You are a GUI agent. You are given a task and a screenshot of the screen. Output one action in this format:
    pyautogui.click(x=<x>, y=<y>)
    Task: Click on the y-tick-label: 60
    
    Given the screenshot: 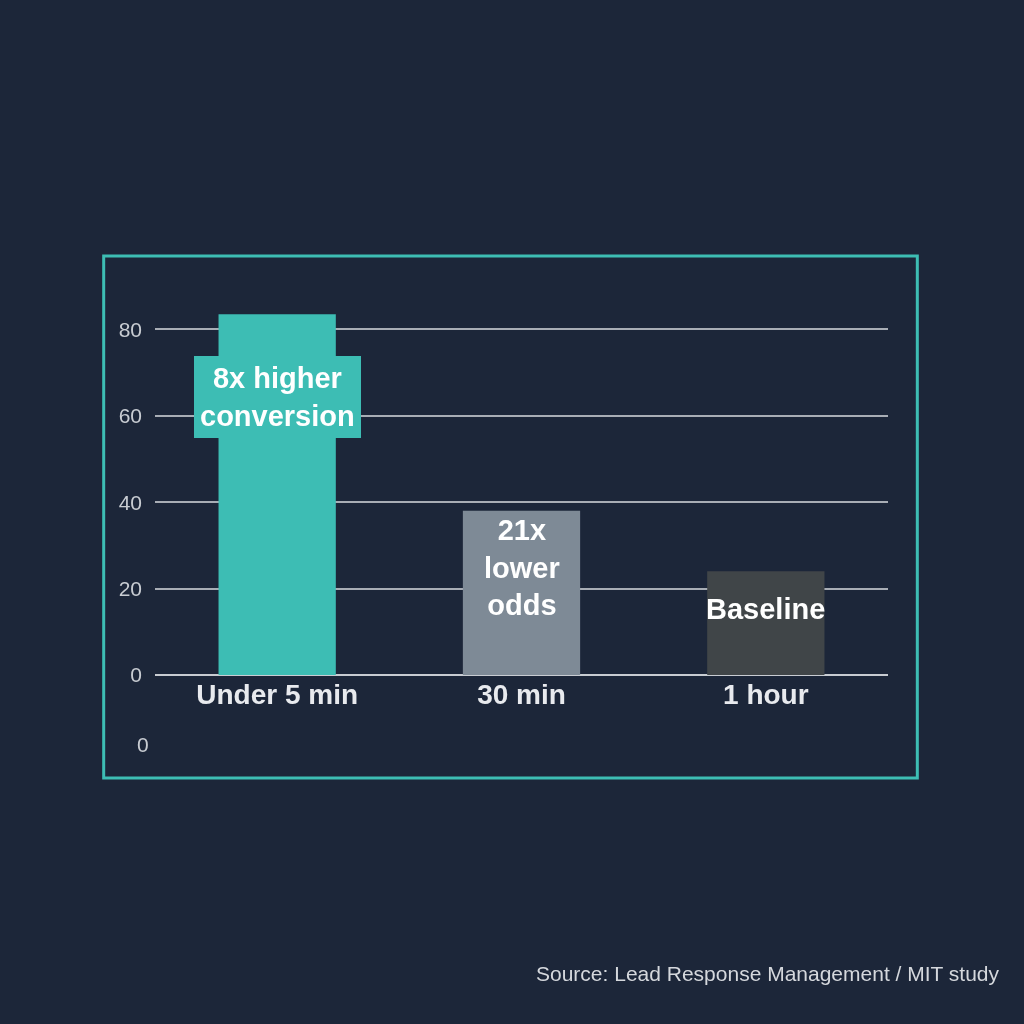 What is the action you would take?
    pyautogui.click(x=130, y=416)
    